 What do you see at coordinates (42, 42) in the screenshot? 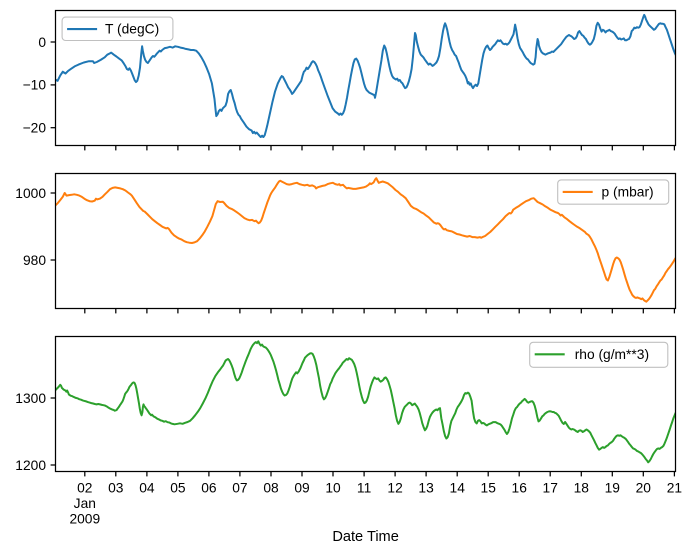
I see `svg-text: 0` at bounding box center [42, 42].